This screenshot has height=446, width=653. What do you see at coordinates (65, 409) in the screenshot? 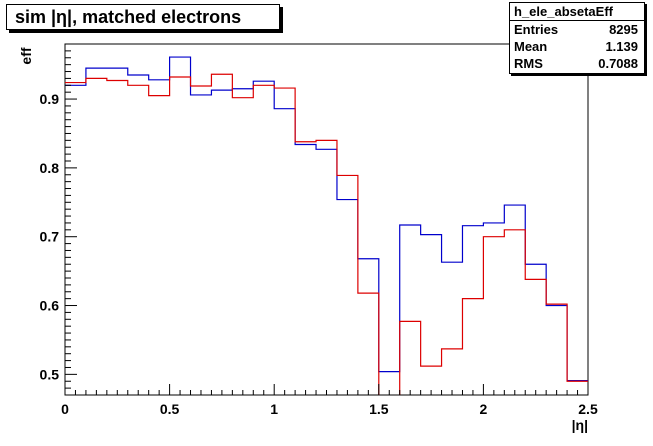
I see `x-tick-label: 0` at bounding box center [65, 409].